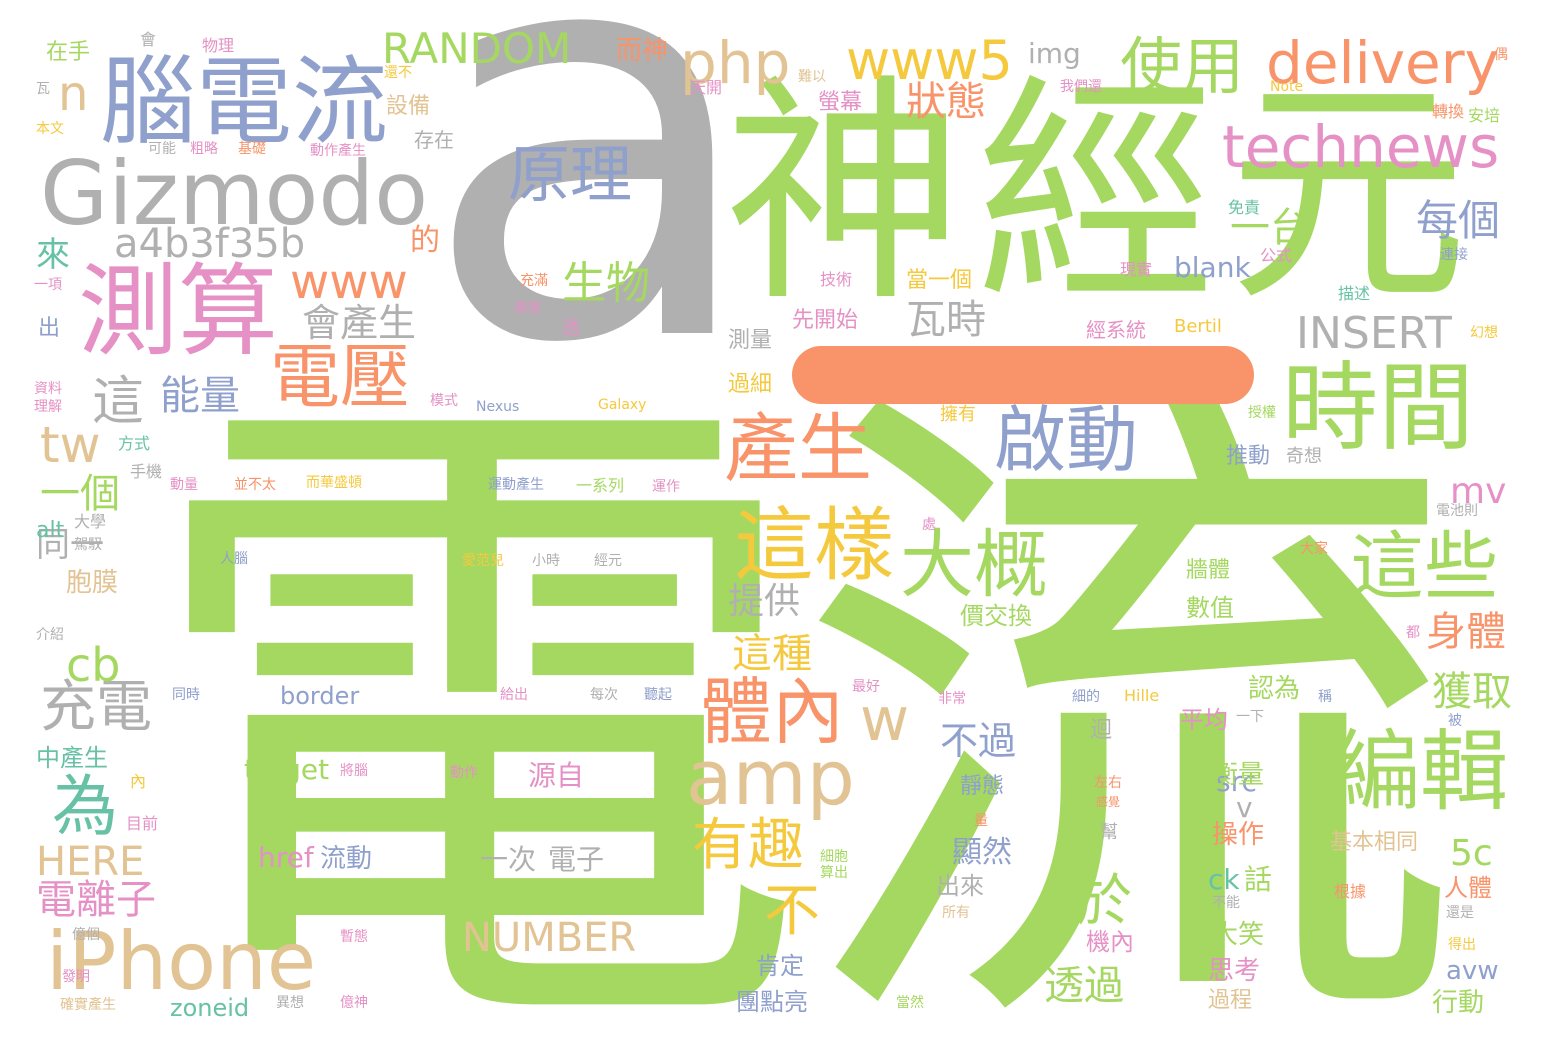 This screenshot has height=1052, width=1548. Describe the element at coordinates (1325, 697) in the screenshot. I see `cloud-word-cheng: 稱` at that location.